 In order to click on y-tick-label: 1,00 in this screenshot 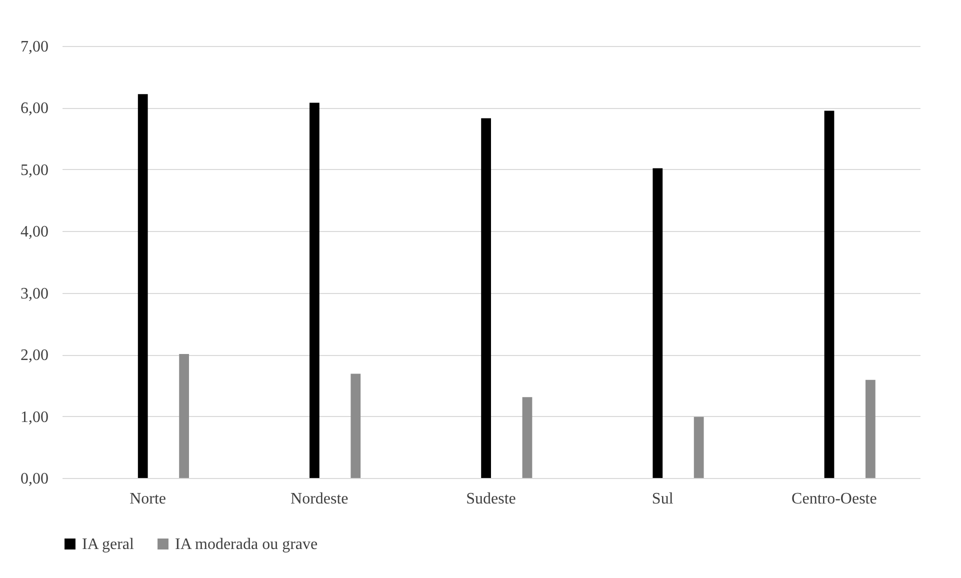, I will do `click(34, 417)`.